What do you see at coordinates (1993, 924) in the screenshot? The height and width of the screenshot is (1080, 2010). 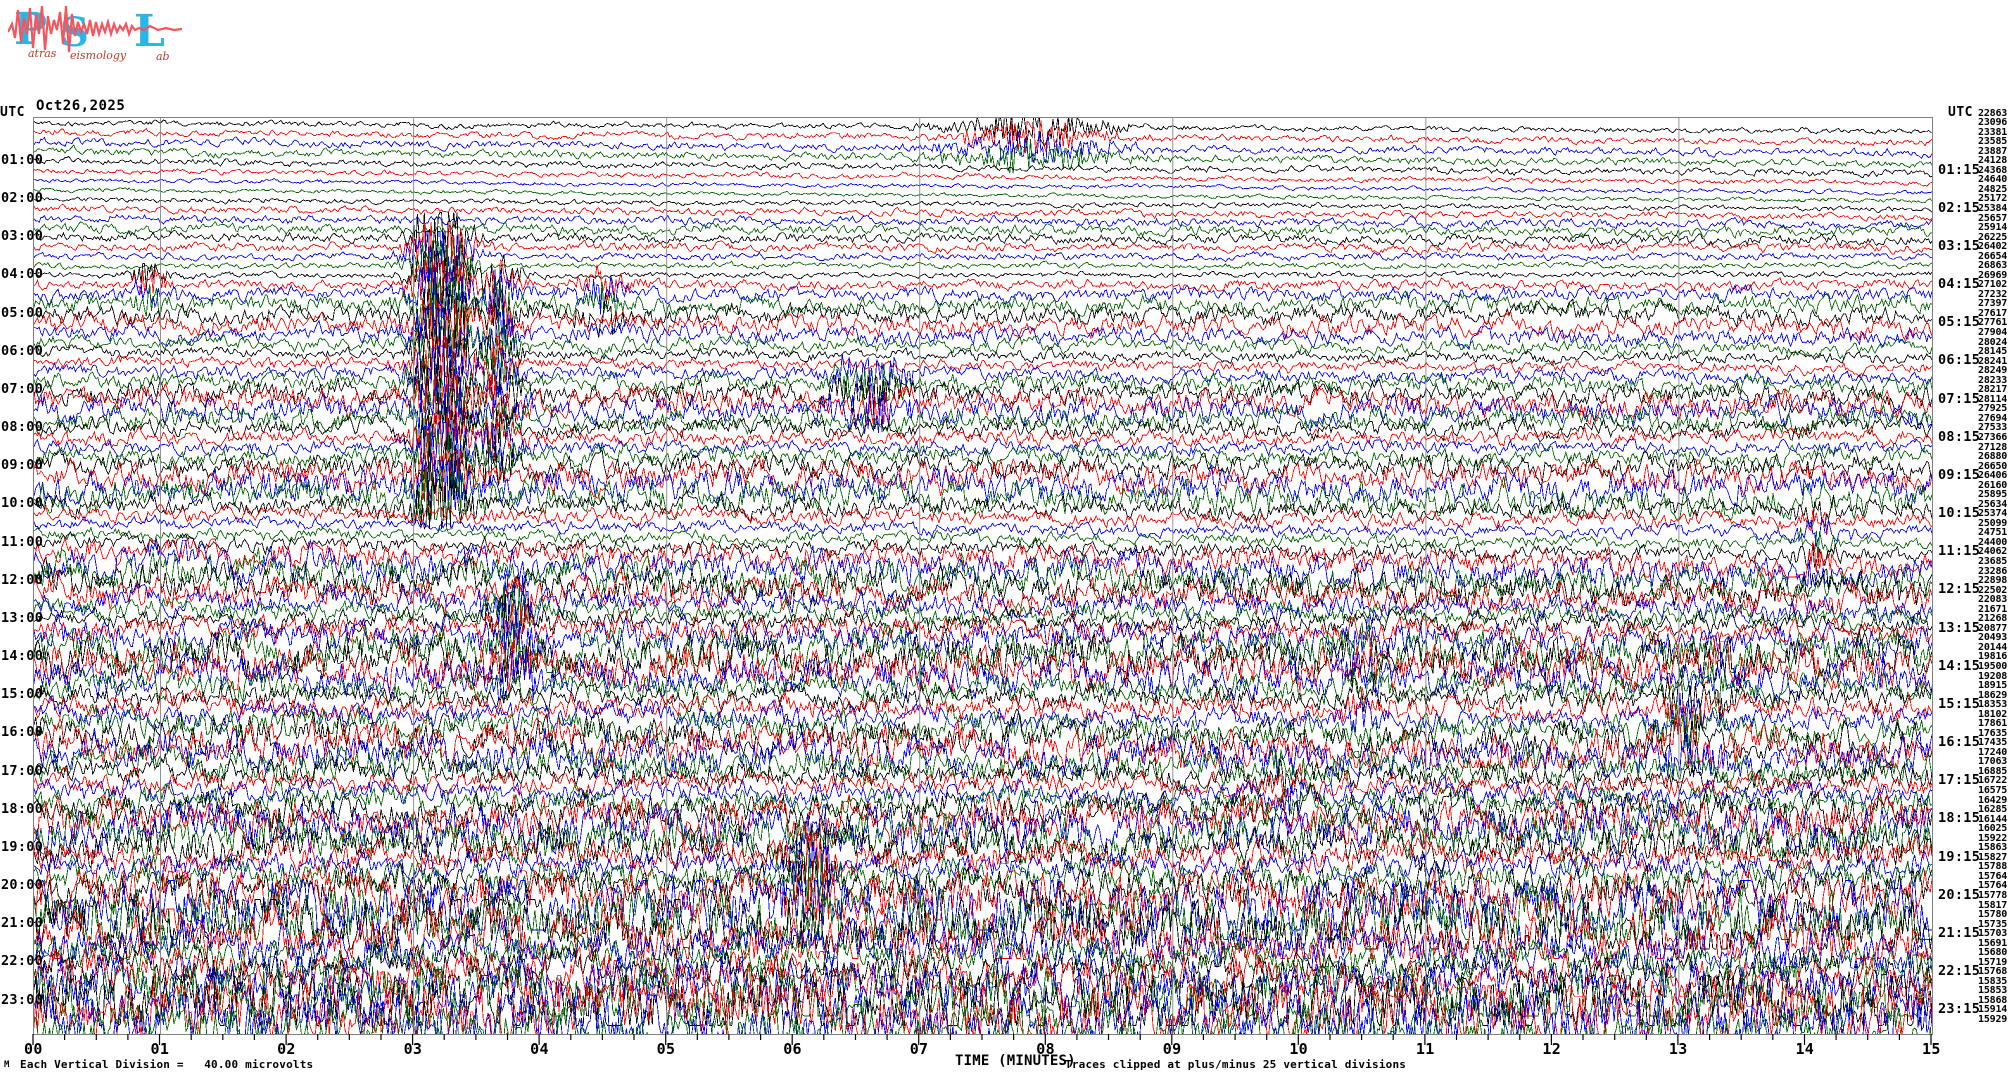 I see `scale-value: 15735` at bounding box center [1993, 924].